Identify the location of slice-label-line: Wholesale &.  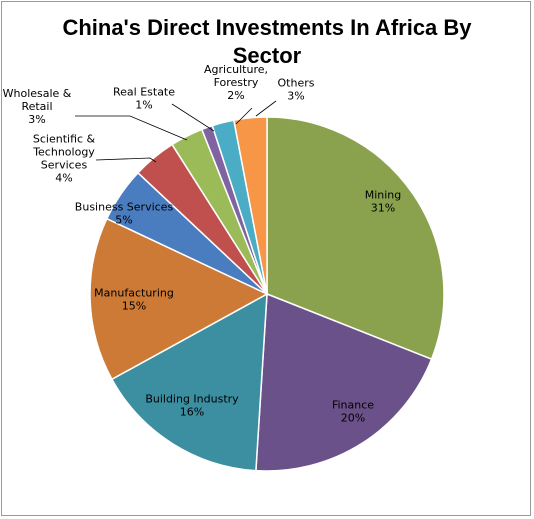
(37, 93).